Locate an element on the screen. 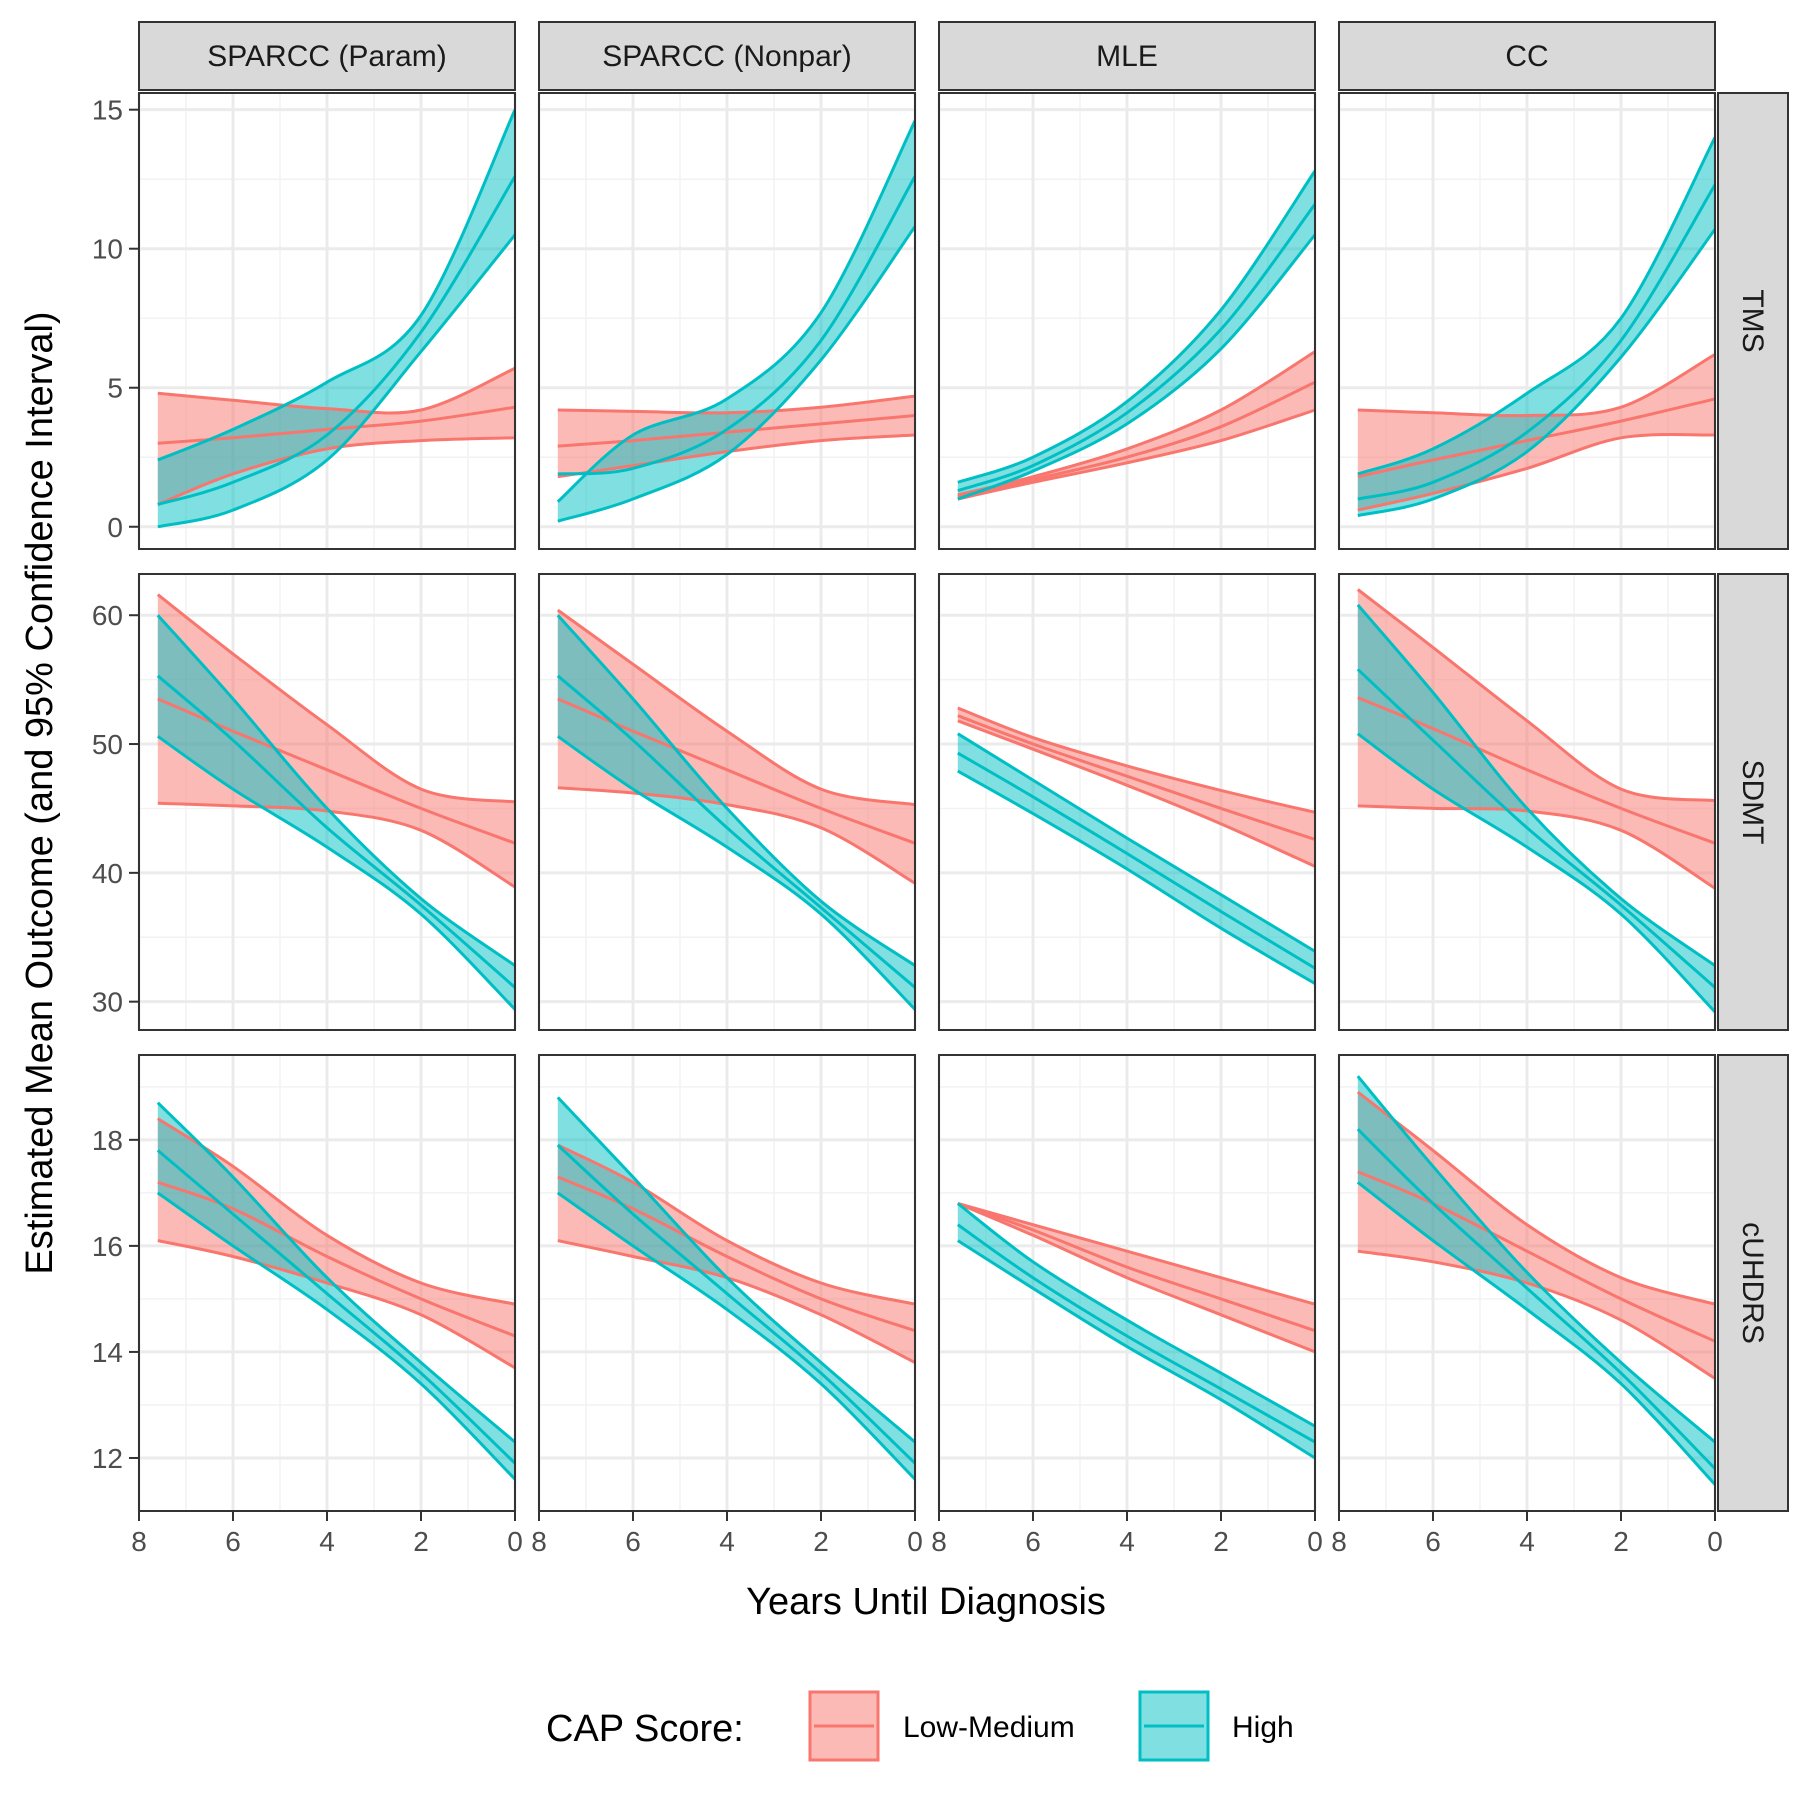  strip-label-sparcc-param: SPARCC (Param) is located at coordinates (326, 56).